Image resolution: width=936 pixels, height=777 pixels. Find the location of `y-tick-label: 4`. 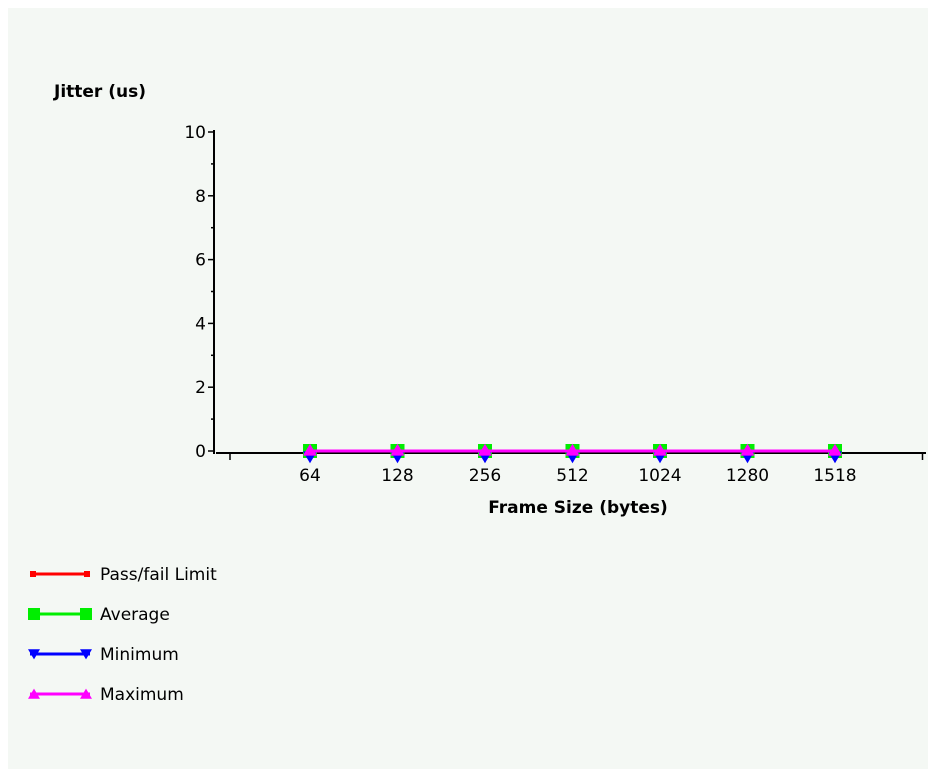

y-tick-label: 4 is located at coordinates (200, 324).